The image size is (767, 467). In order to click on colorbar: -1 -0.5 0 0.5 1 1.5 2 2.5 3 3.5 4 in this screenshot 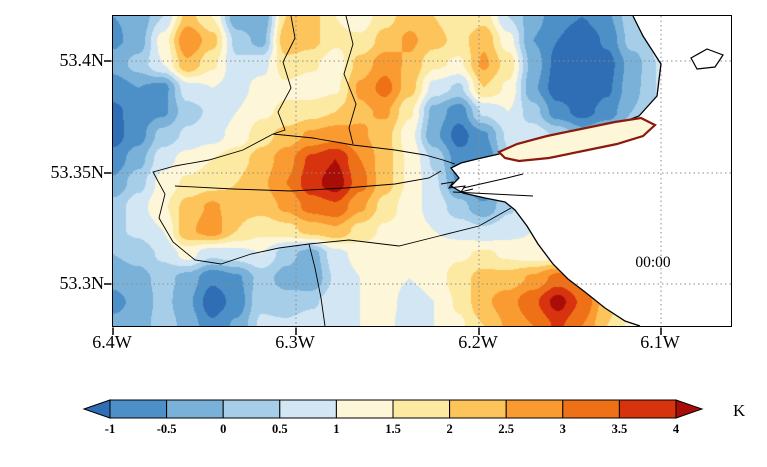, I will do `click(393, 417)`.